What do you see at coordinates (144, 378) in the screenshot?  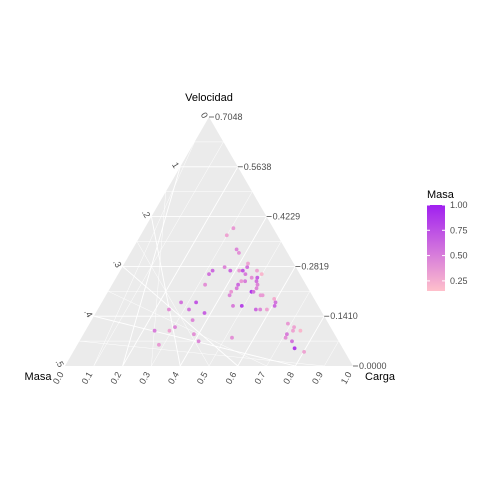 I see `bottom-axis-tick-label: 0.3` at bounding box center [144, 378].